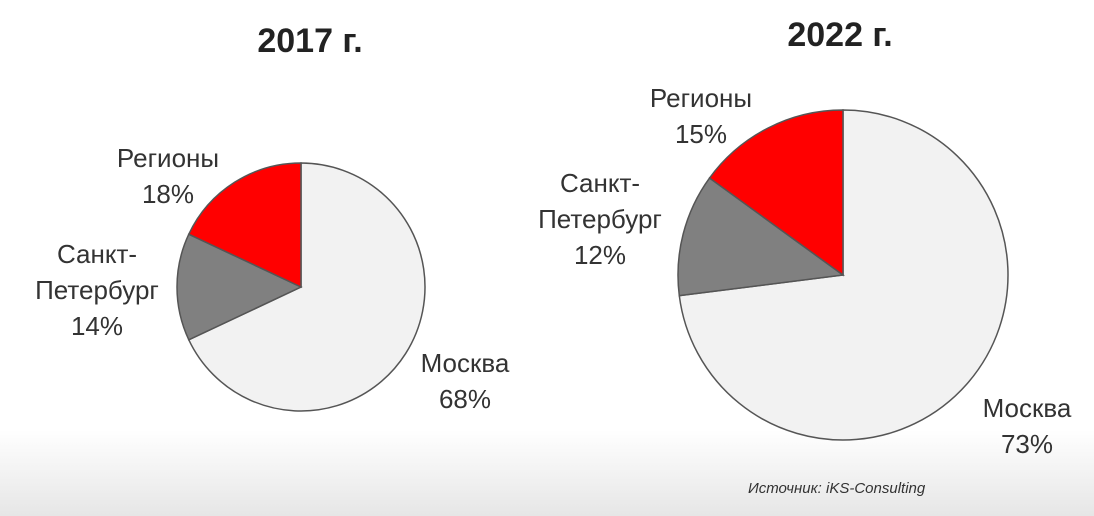  I want to click on slice-label: Санкт-Петербург 14%, so click(97, 290).